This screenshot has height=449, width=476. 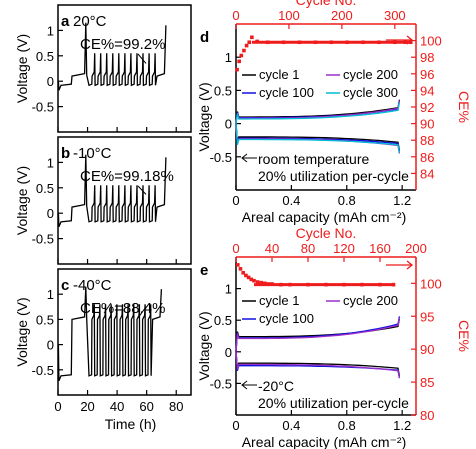 What do you see at coordinates (289, 15) in the screenshot?
I see `x2-tick-label: 100` at bounding box center [289, 15].